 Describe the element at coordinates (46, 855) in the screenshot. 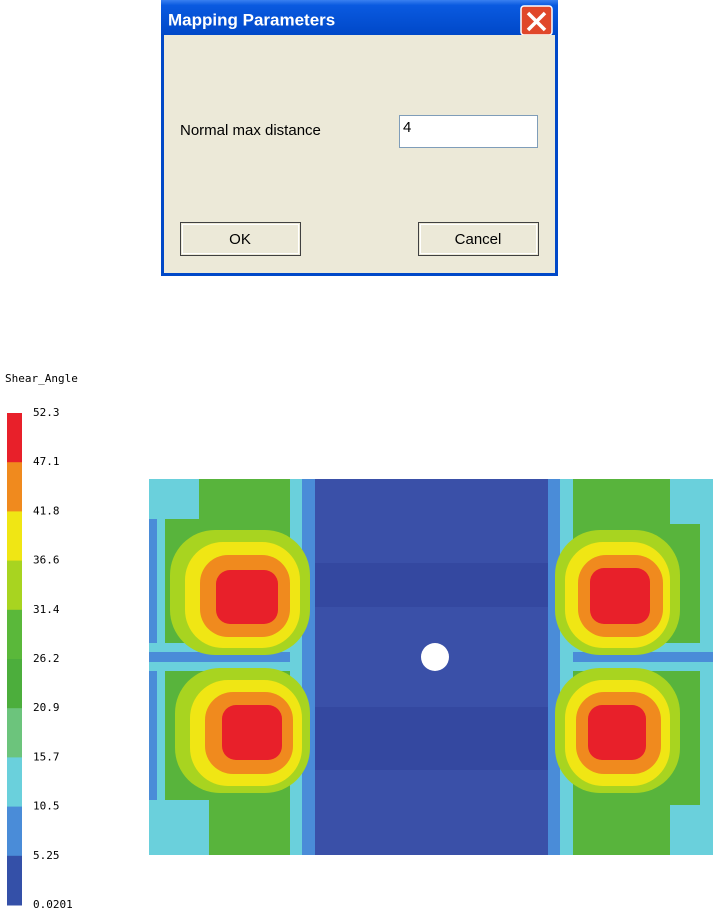

I see `legend-label: 5.25` at that location.